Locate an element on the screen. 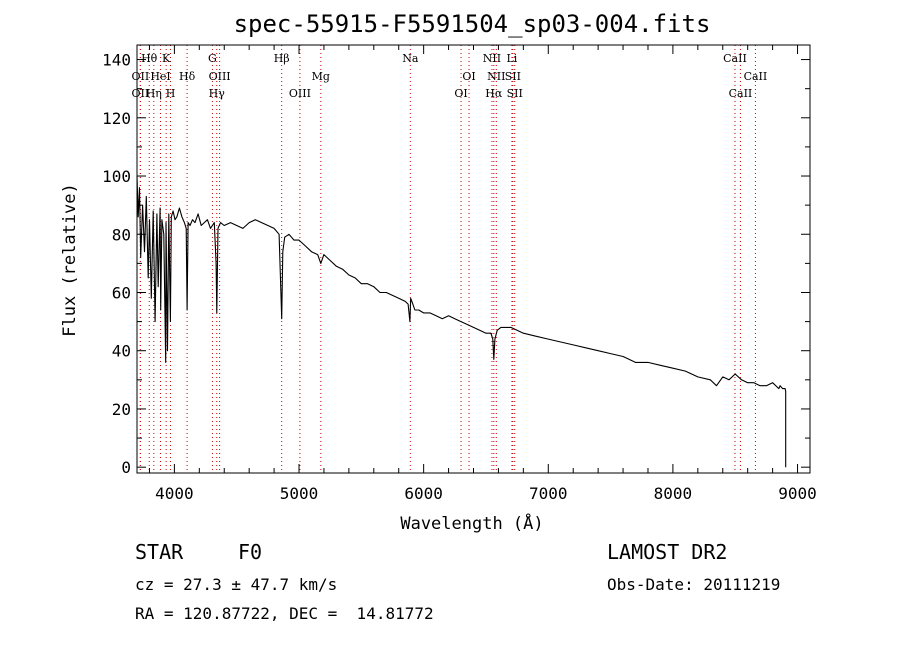 The image size is (900, 650). y-tick-label: 80 is located at coordinates (121, 234).